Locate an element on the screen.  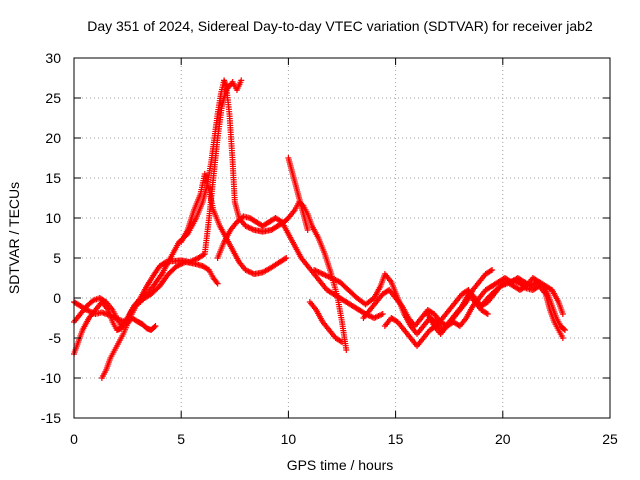
x-tick-label: 25 is located at coordinates (610, 439).